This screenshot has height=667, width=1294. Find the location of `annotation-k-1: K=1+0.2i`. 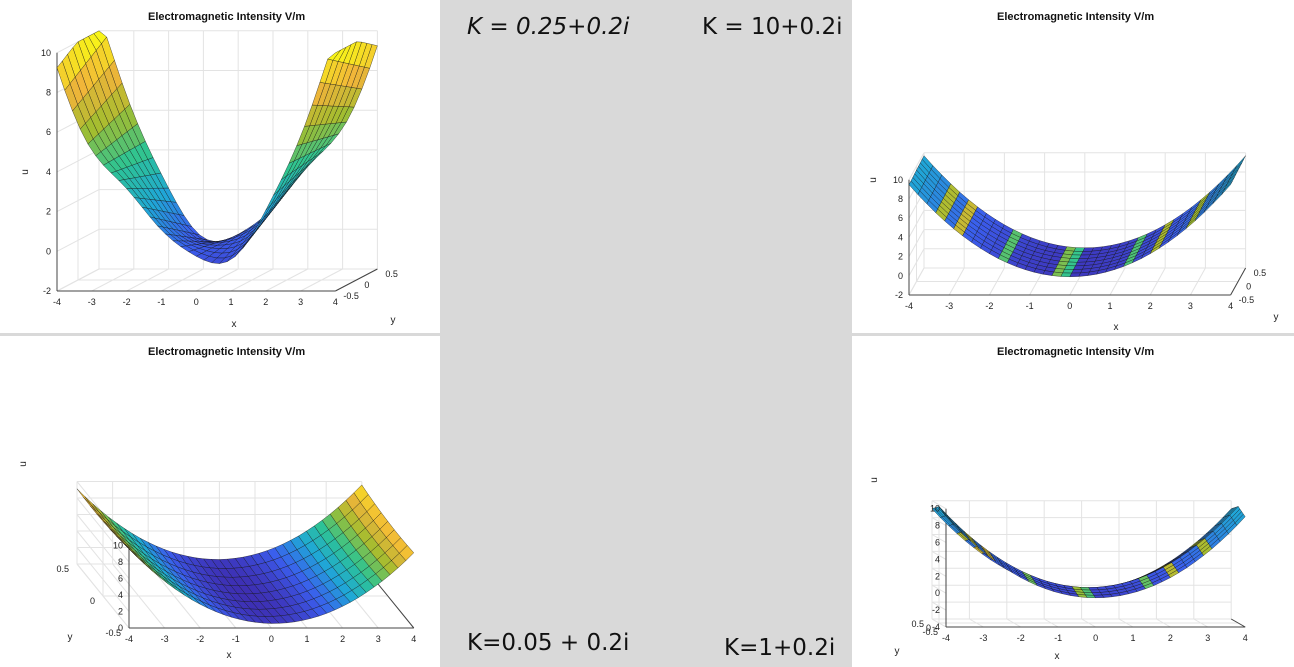

annotation-k-1: K=1+0.2i is located at coordinates (780, 648).